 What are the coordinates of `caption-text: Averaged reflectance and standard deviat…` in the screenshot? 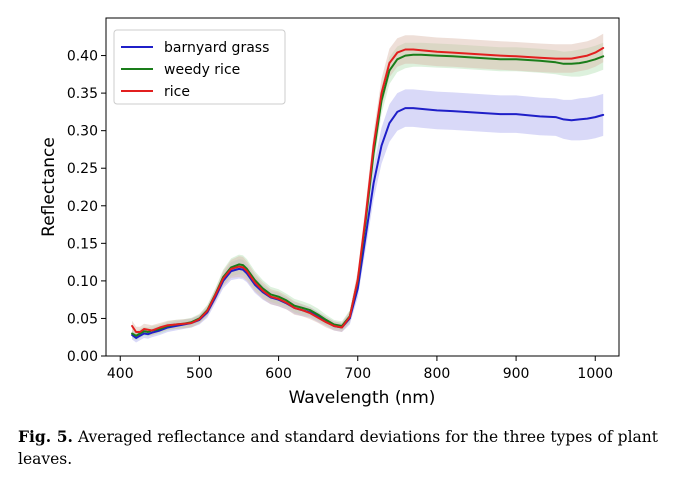 It's located at (338, 448).